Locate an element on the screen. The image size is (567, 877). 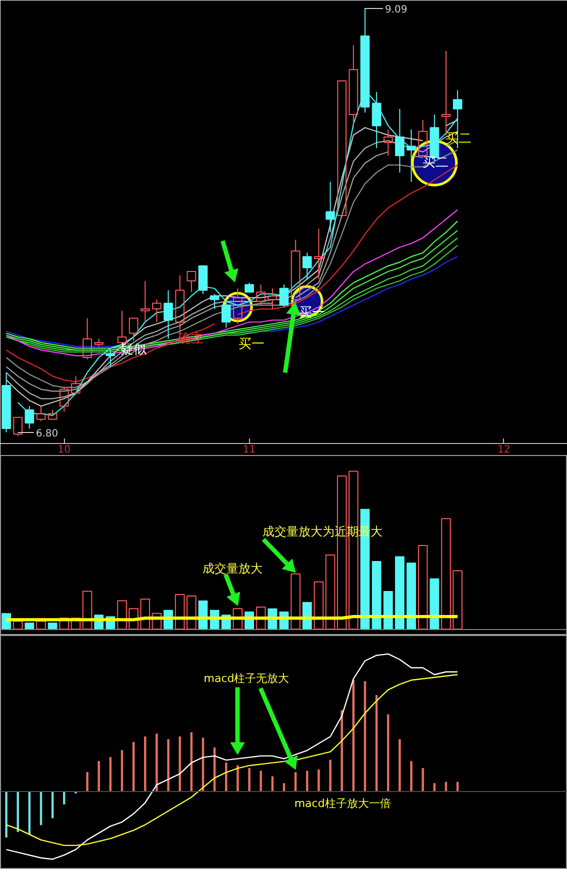
annotation: 6.80 is located at coordinates (47, 434).